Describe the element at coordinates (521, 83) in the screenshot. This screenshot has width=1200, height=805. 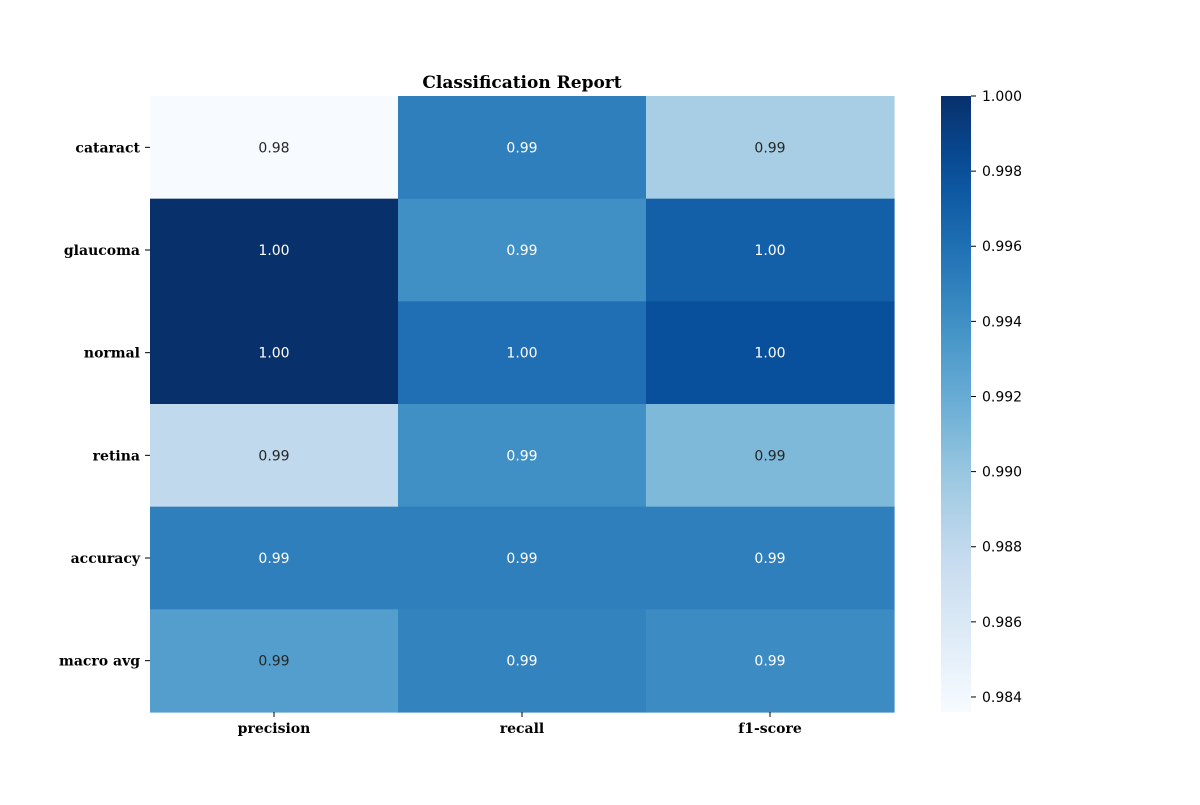
I see `chart-title: Classification Report` at that location.